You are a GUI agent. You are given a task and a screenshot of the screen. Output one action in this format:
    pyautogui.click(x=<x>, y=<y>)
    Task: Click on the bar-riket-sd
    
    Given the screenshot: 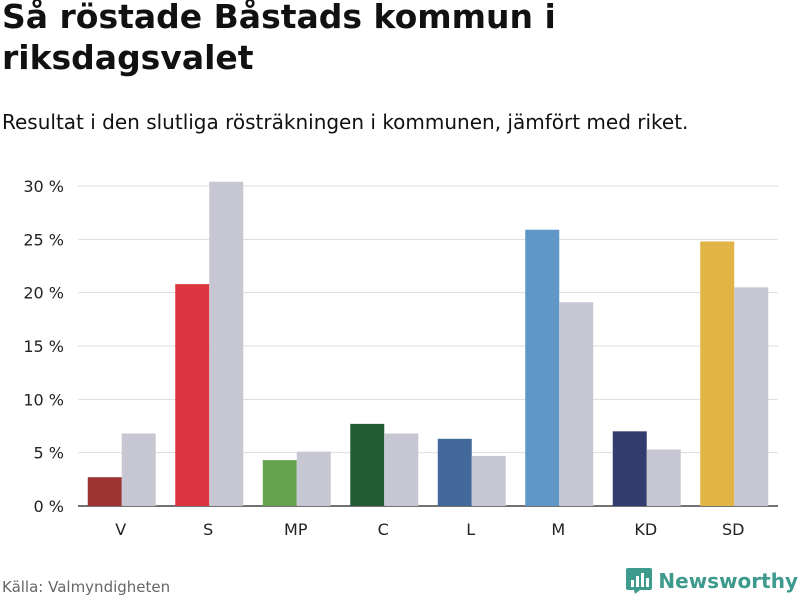 What is the action you would take?
    pyautogui.click(x=751, y=396)
    